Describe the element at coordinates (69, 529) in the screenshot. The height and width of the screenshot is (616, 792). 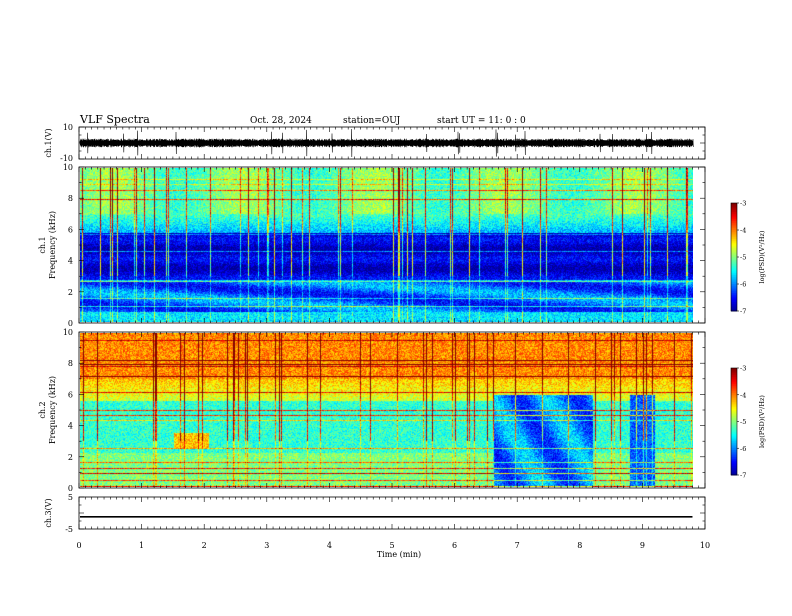
I see `ch3-ytick-bottom: -5` at that location.